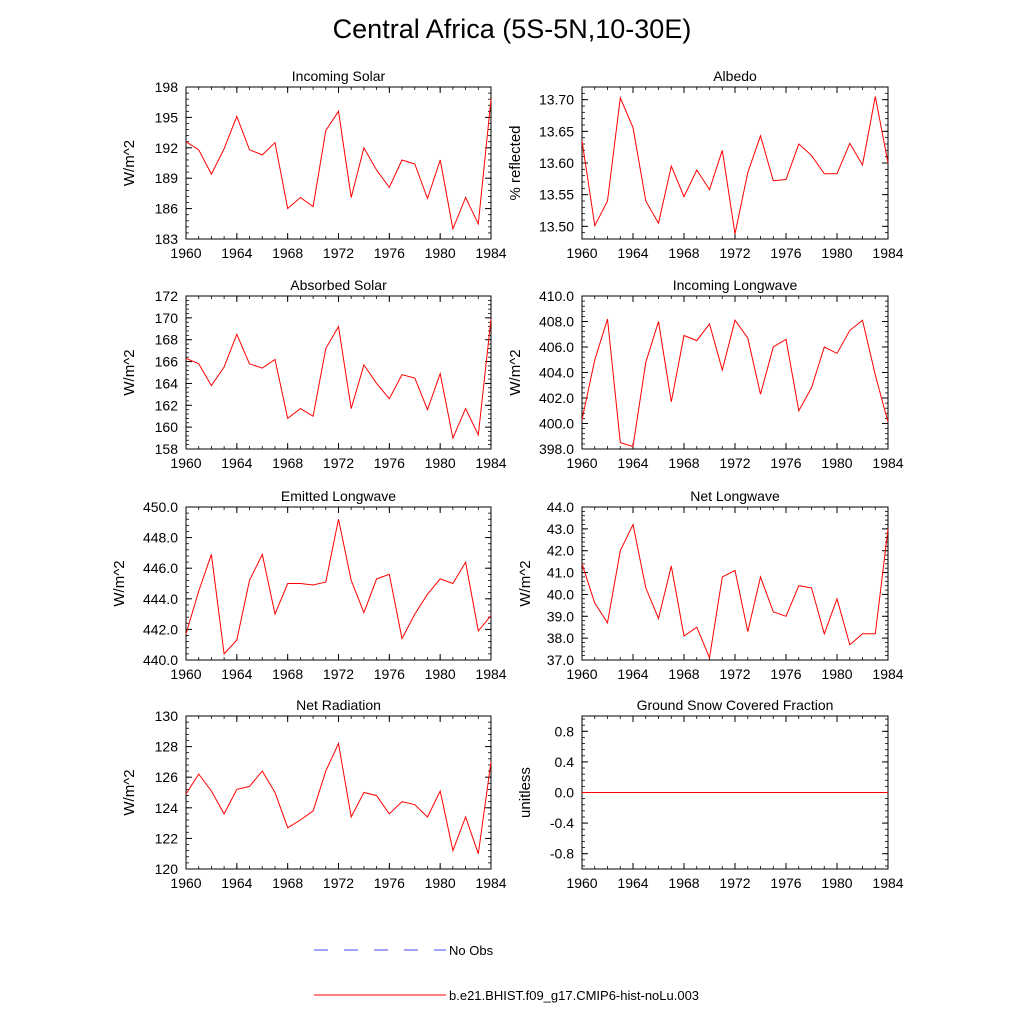  I want to click on y-tick-label: 192, so click(167, 148).